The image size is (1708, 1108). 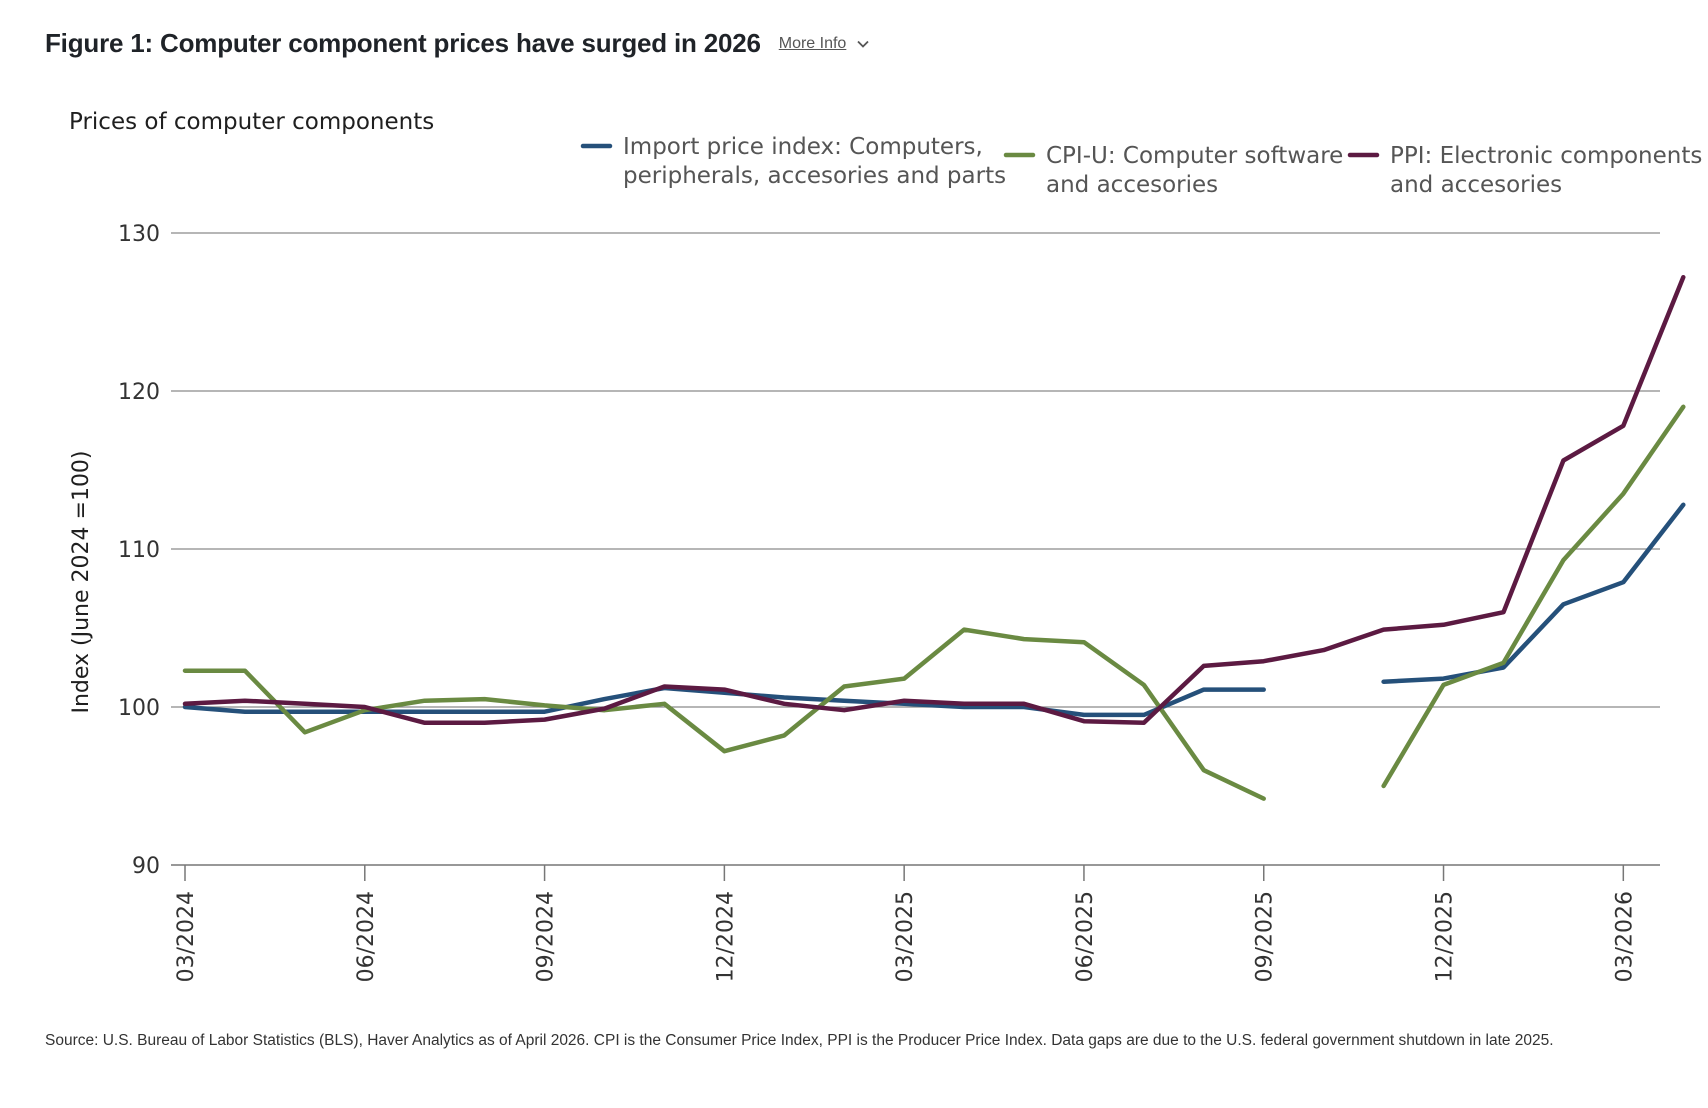 I want to click on legend-item-2: CPI-U: Computer software and accesories, so click(x=1173, y=170).